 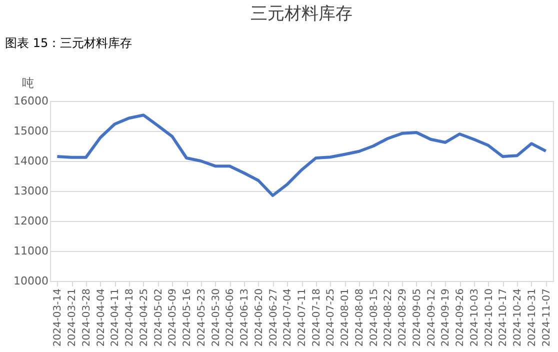 What do you see at coordinates (301, 14) in the screenshot?
I see `chart-title: 三元材料库存` at bounding box center [301, 14].